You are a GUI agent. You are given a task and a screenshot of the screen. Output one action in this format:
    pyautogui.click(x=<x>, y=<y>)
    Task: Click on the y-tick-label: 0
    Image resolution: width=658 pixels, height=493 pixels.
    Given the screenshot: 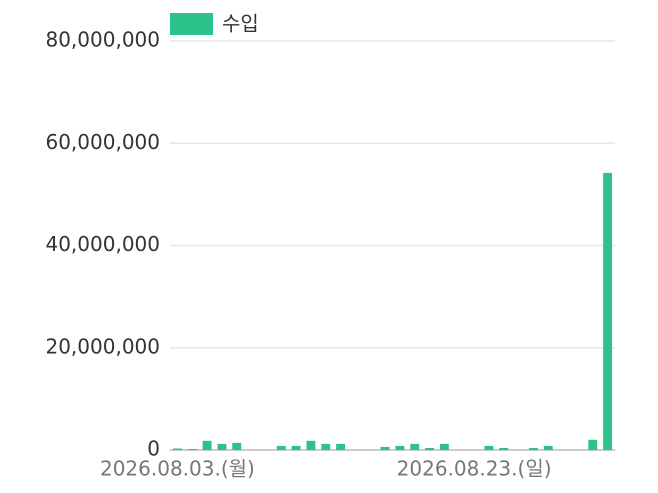 What is the action you would take?
    pyautogui.click(x=153, y=449)
    